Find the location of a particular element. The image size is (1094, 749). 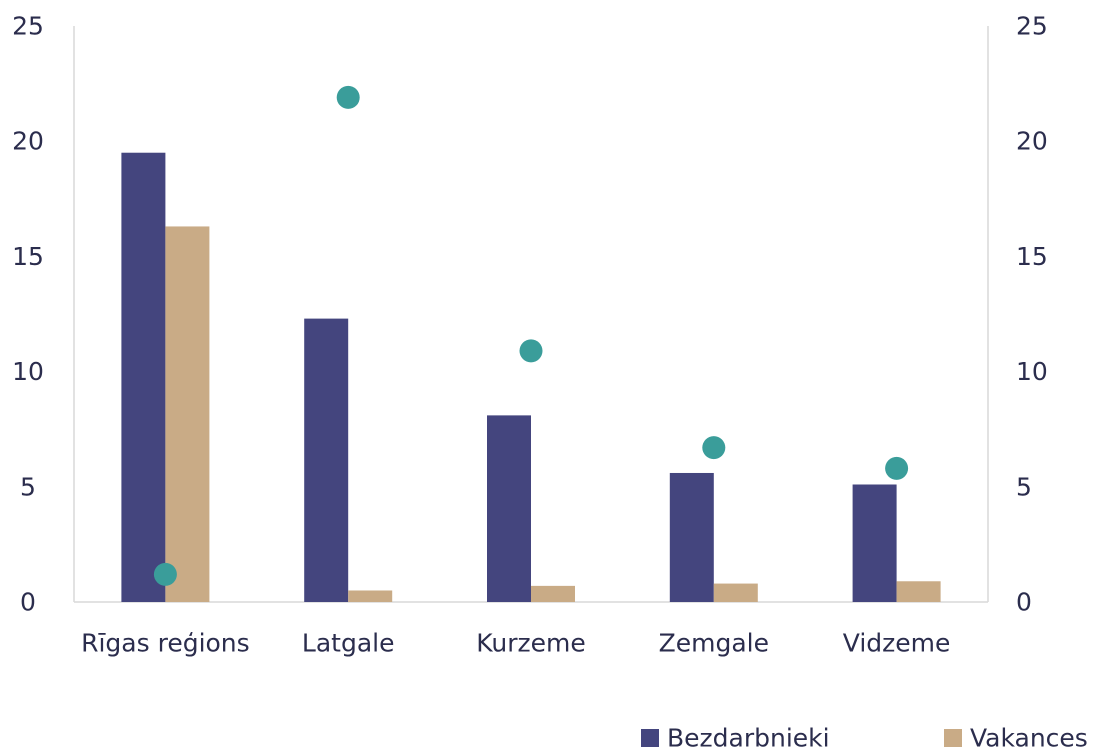

x-category-label: Rīgas reģions is located at coordinates (165, 643).